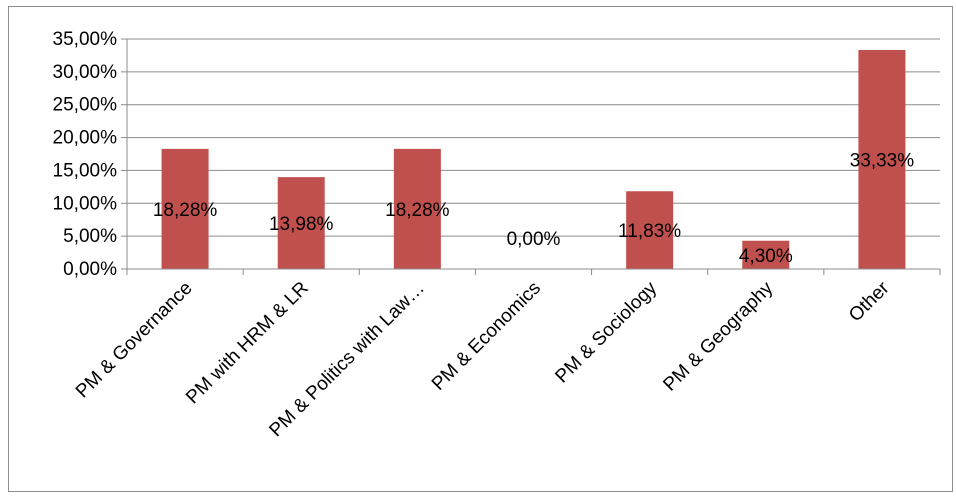 The height and width of the screenshot is (496, 956). What do you see at coordinates (85, 170) in the screenshot?
I see `y-tick-label: 15,00%` at bounding box center [85, 170].